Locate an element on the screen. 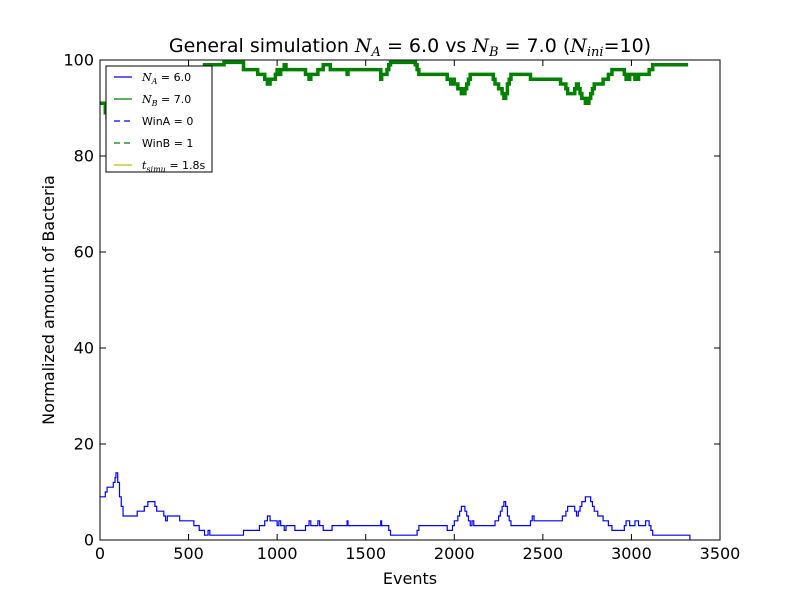 This screenshot has width=800, height=600. legend-entry: NA = 6.0 is located at coordinates (152, 78).